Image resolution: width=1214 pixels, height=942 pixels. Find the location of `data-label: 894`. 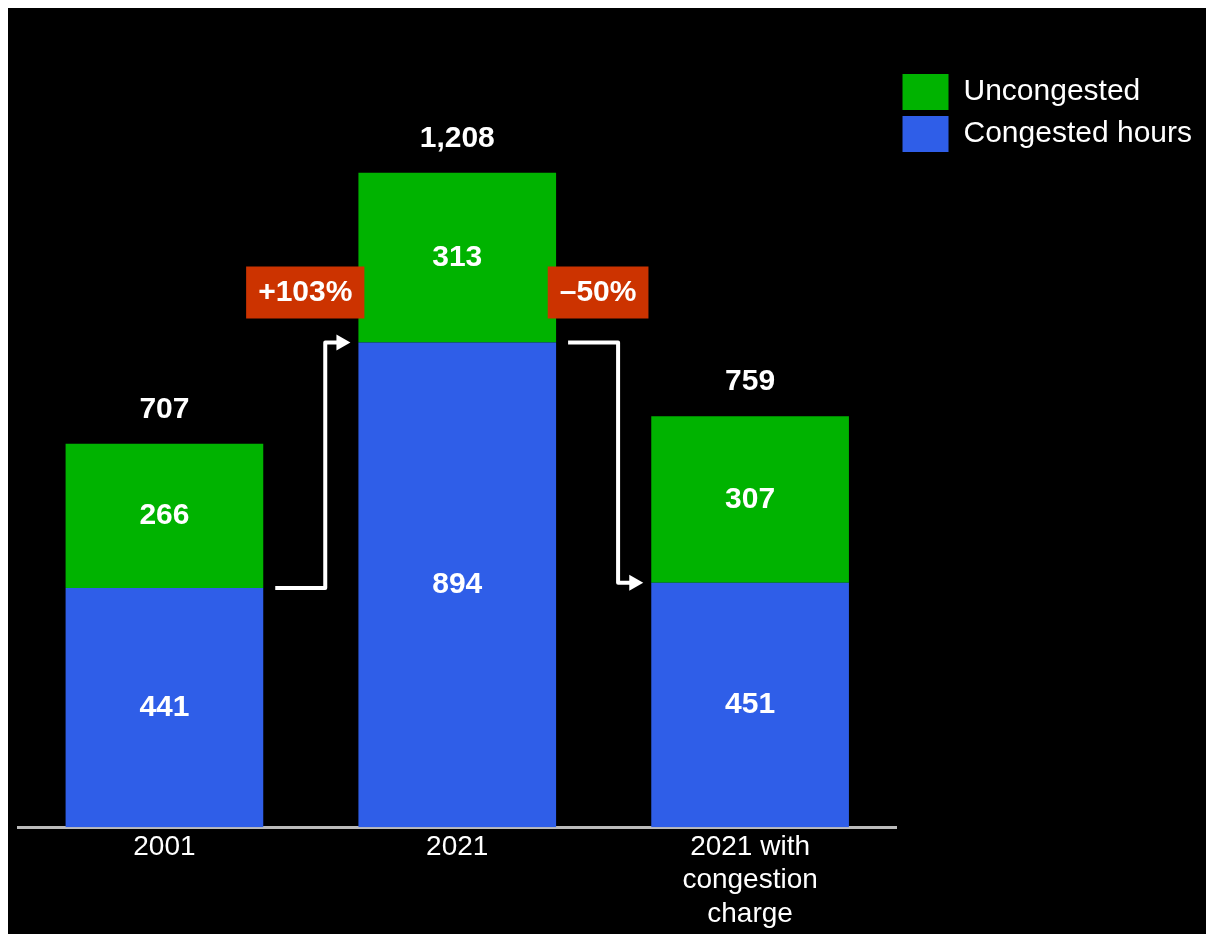

data-label: 894 is located at coordinates (457, 583).